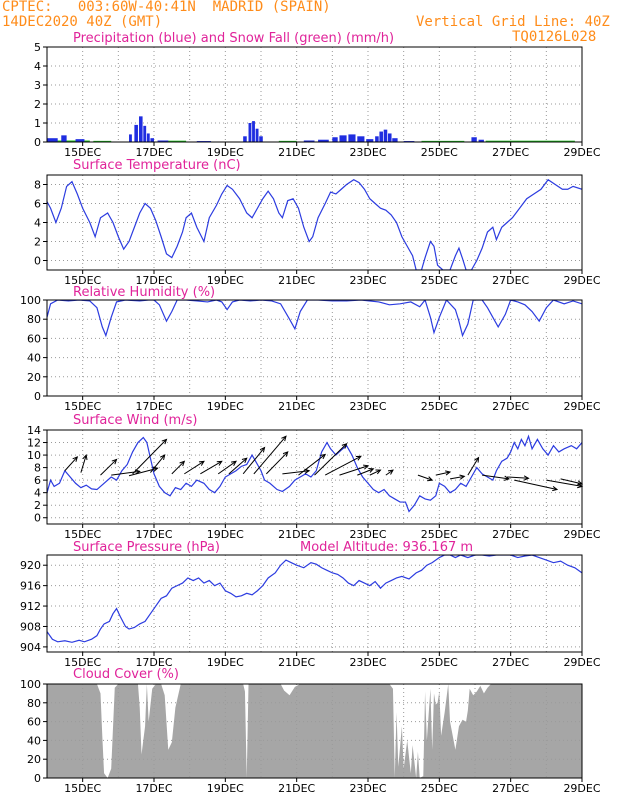 The height and width of the screenshot is (800, 618). Describe the element at coordinates (153, 280) in the screenshot. I see `temp-xtick-label-1: 17DEC` at that location.